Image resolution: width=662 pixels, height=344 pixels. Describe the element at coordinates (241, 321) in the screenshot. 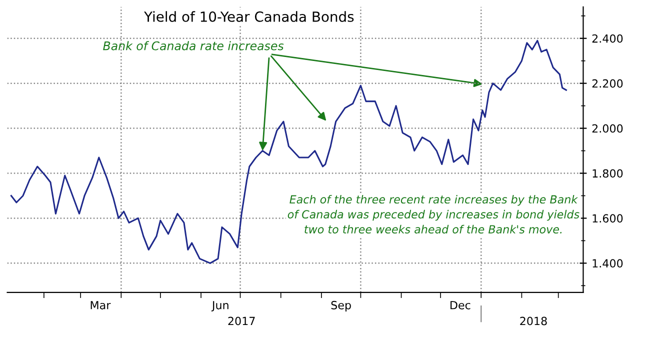

I see `x2-tick-label: 2017` at that location.